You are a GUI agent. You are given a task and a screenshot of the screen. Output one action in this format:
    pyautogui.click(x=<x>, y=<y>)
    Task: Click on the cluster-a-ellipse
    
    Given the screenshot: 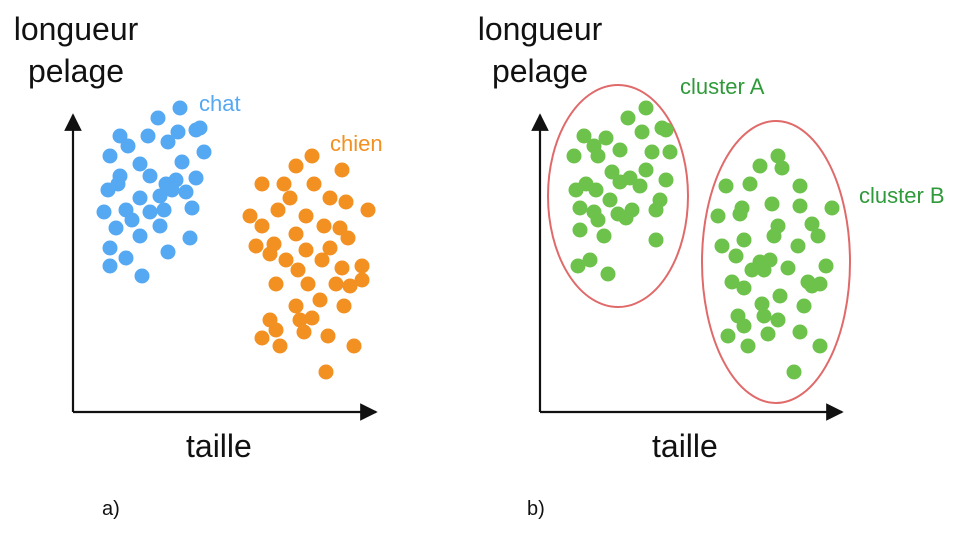 What is the action you would take?
    pyautogui.click(x=618, y=196)
    